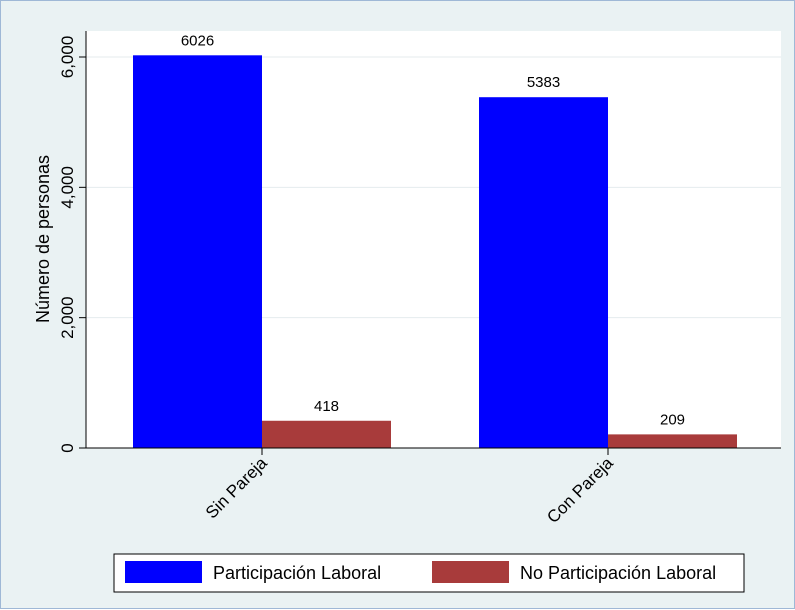 The height and width of the screenshot is (610, 795). What do you see at coordinates (543, 82) in the screenshot?
I see `bar-value-label: 5383` at bounding box center [543, 82].